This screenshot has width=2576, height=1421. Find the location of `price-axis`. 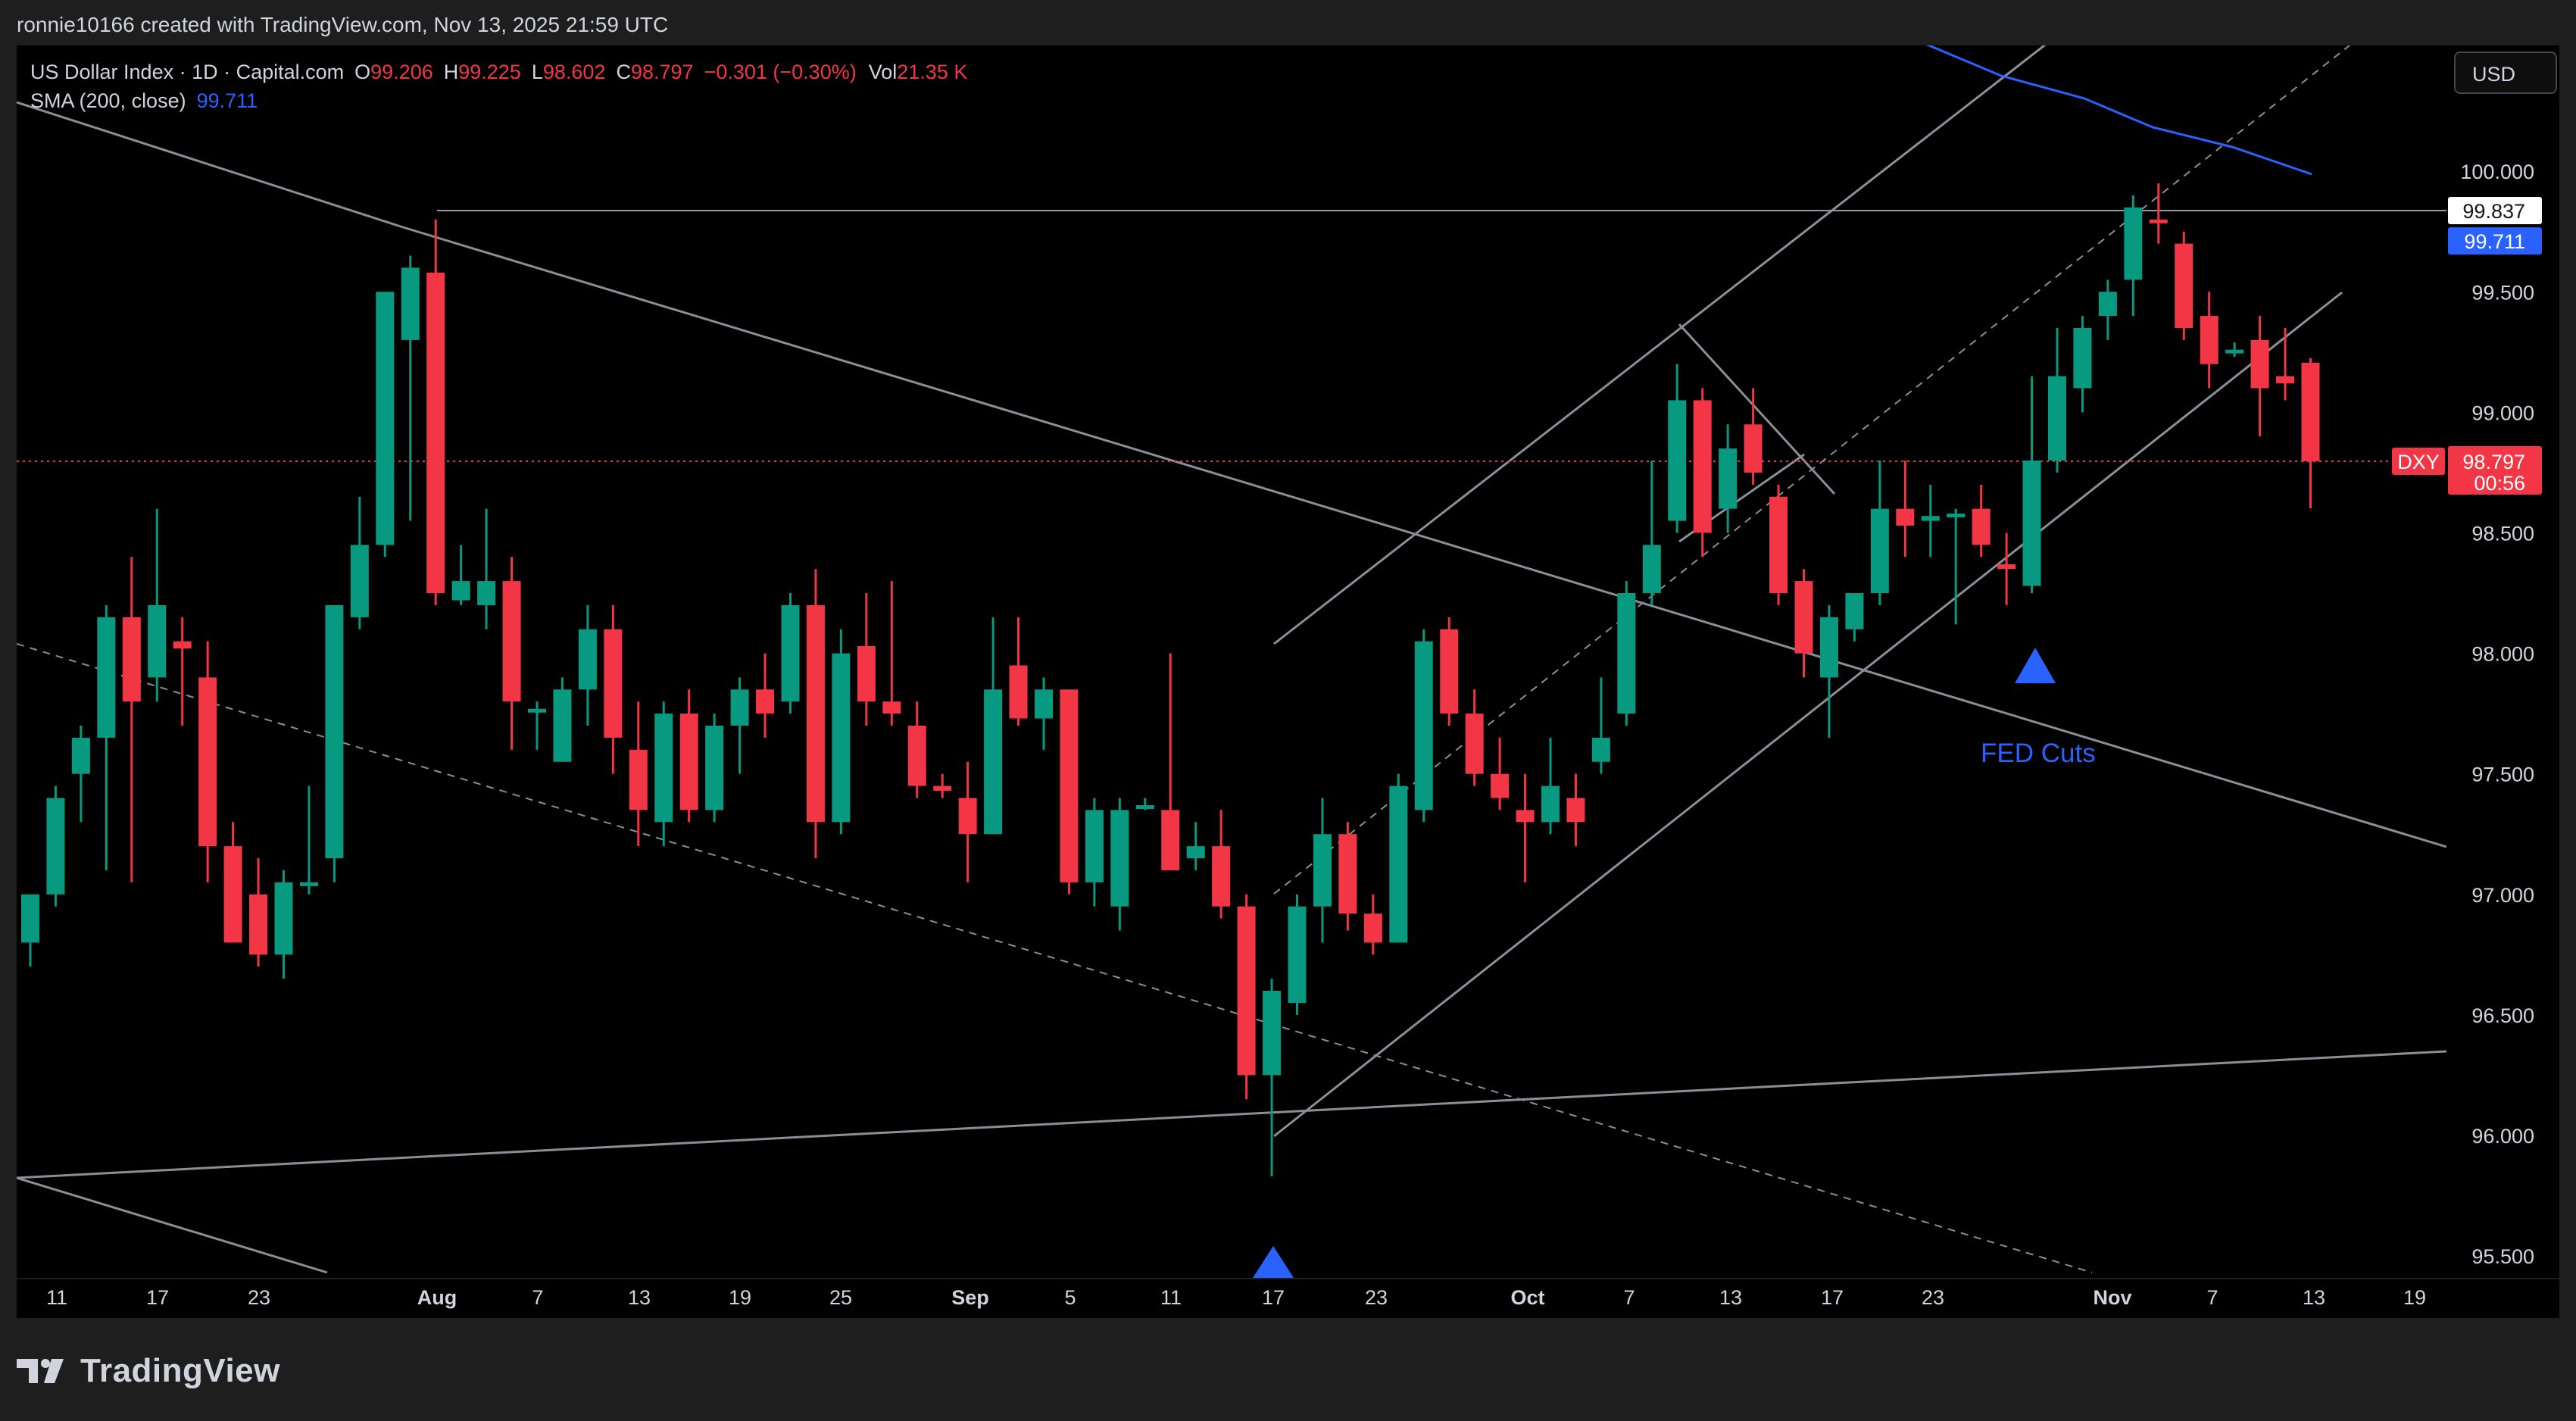

price-axis is located at coordinates (2502, 681).